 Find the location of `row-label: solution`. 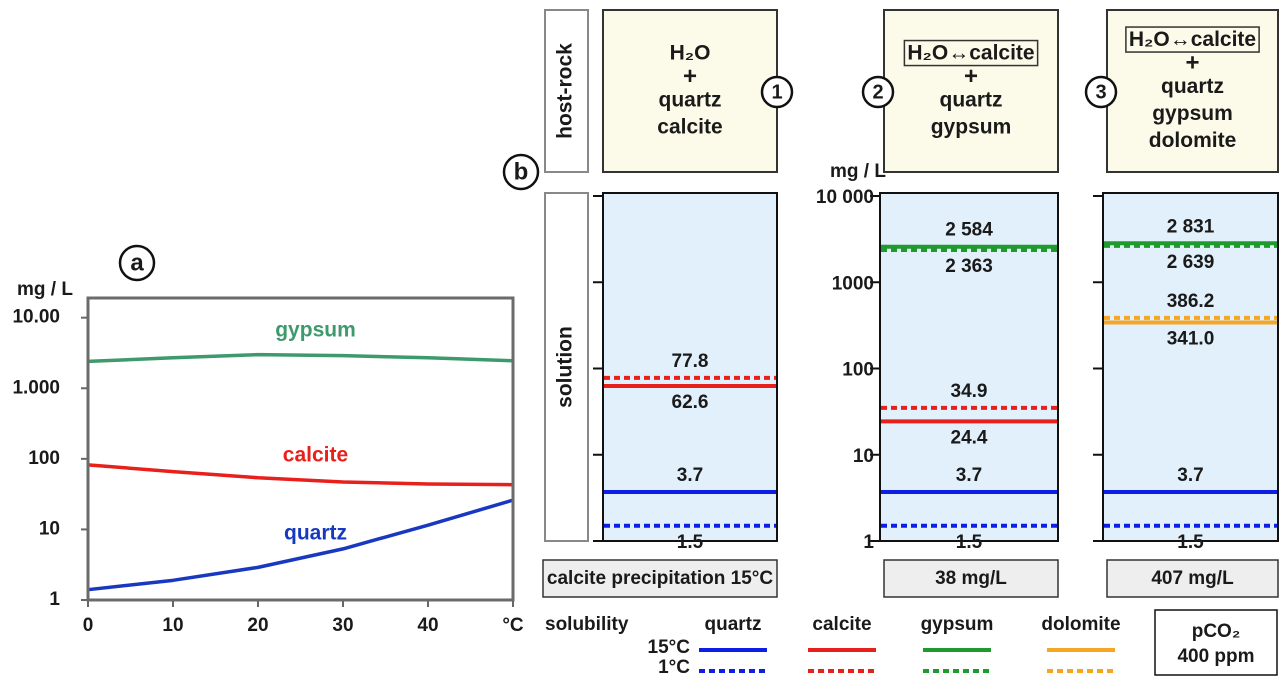

row-label: solution is located at coordinates (565, 367).